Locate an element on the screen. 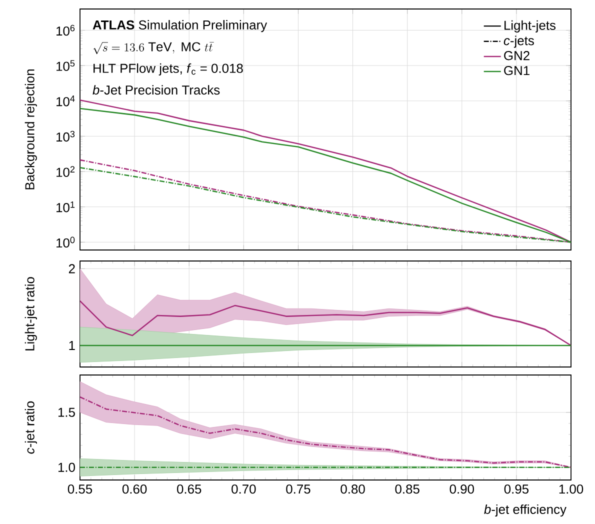  y-tick-label: 10$^{3}$ is located at coordinates (65, 136).